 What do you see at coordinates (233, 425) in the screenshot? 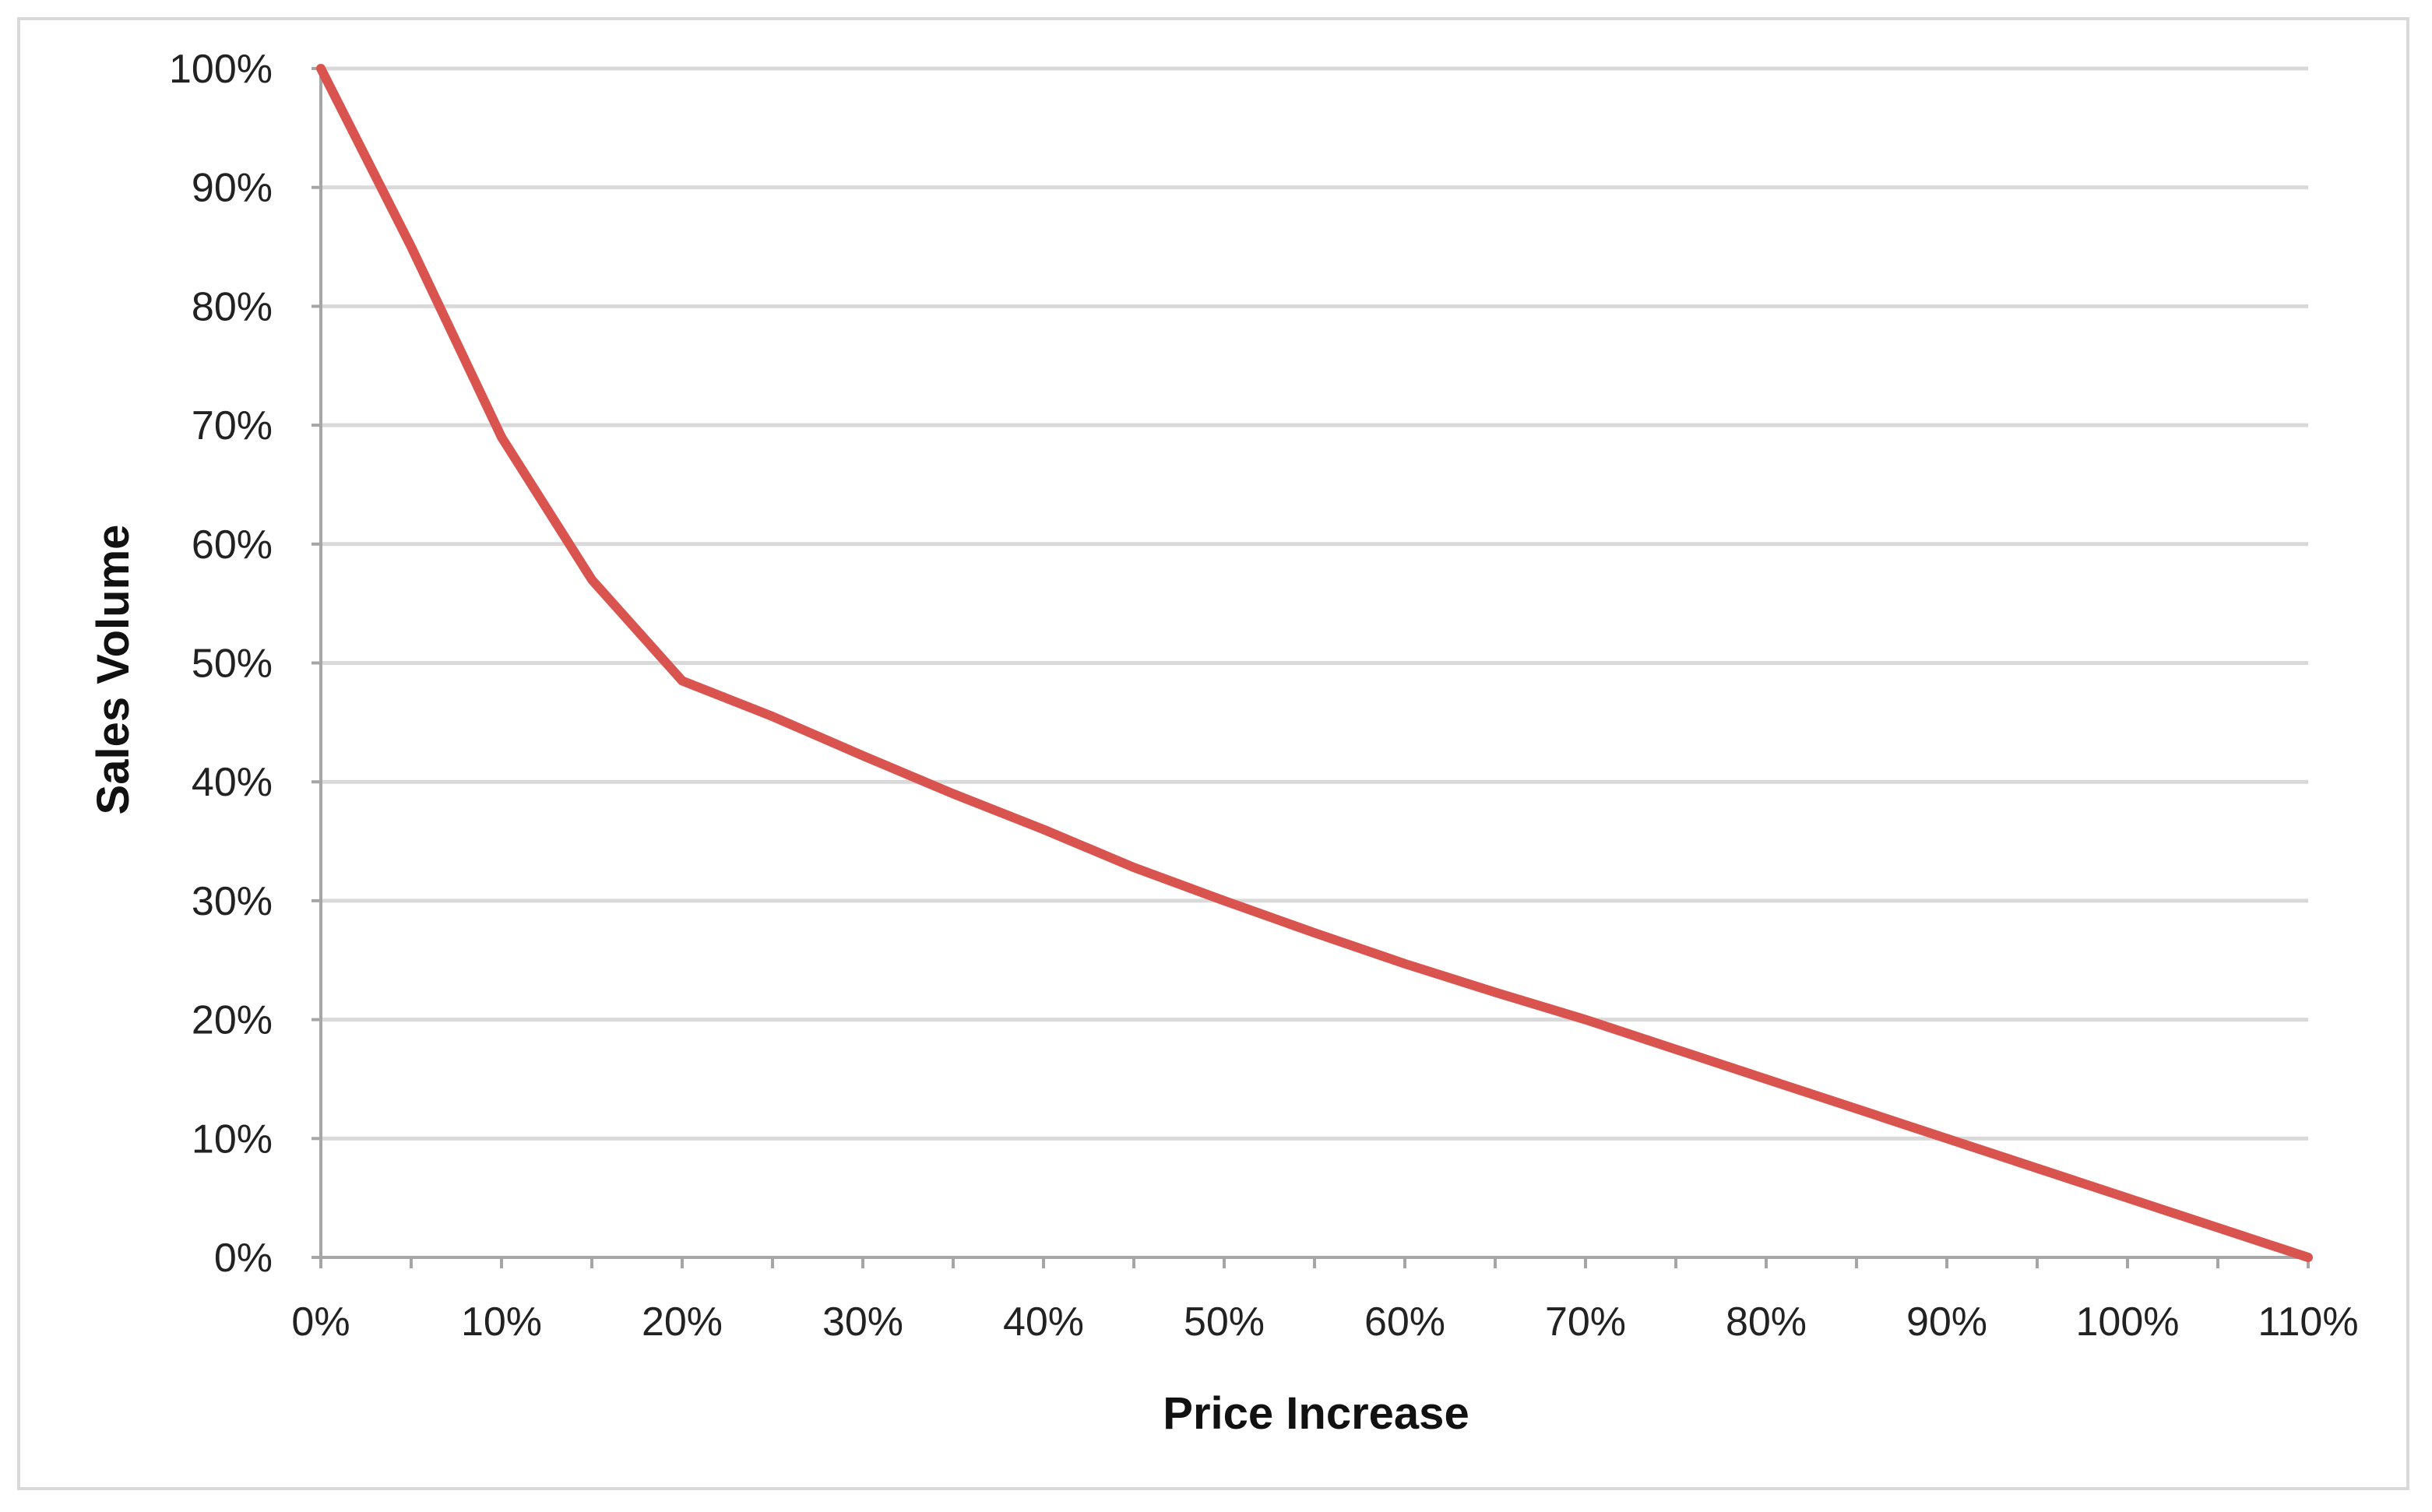
I see `y-tick-label: 70%` at bounding box center [233, 425].